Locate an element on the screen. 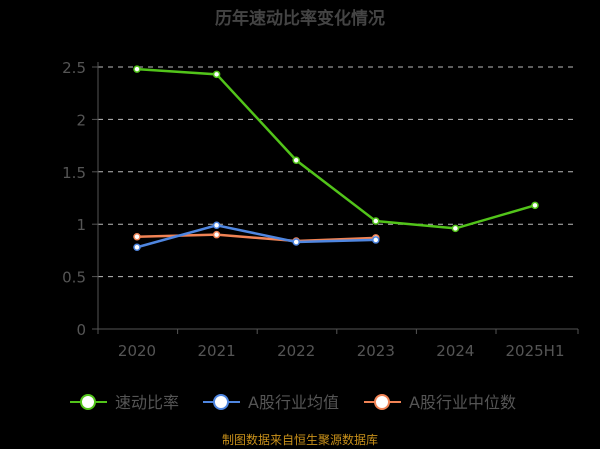 The width and height of the screenshot is (600, 449). x-tick-label: 2020 is located at coordinates (137, 351).